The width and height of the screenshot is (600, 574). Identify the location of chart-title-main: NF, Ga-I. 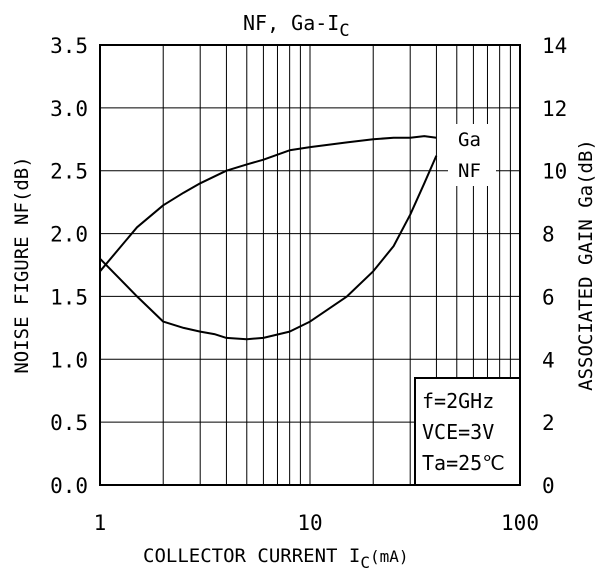
(291, 23).